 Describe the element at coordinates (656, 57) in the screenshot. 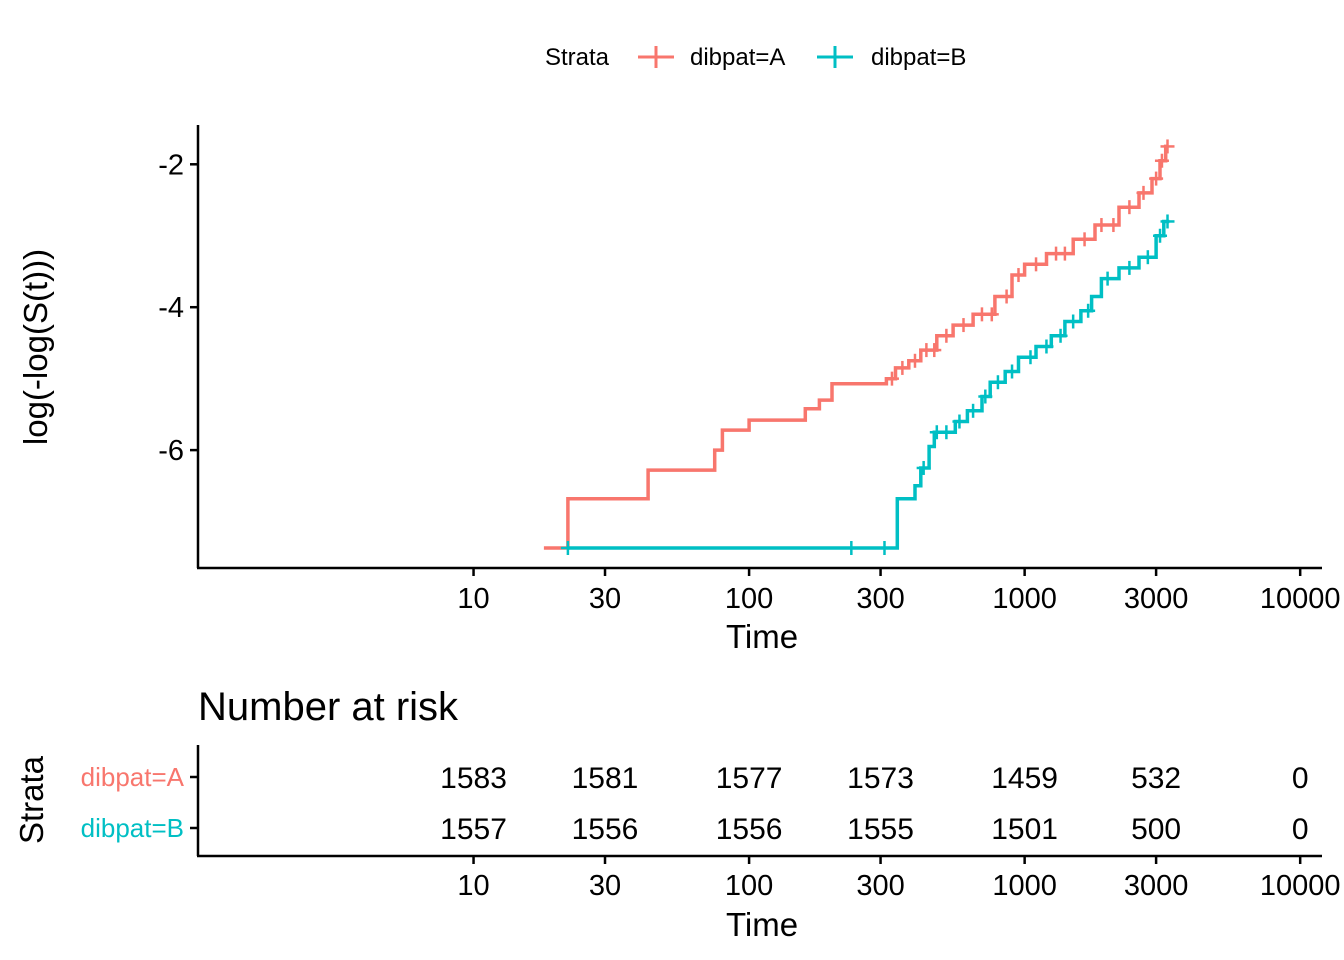

I see `legend-key-dibpat-a` at that location.